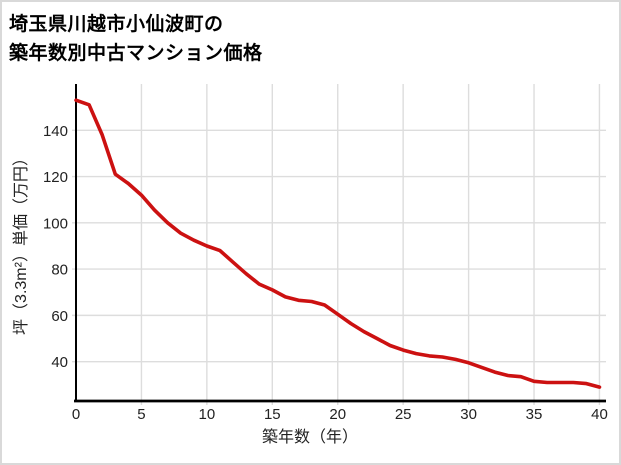 This screenshot has width=621, height=465. What do you see at coordinates (55, 177) in the screenshot?
I see `y-tick-label: 120` at bounding box center [55, 177].